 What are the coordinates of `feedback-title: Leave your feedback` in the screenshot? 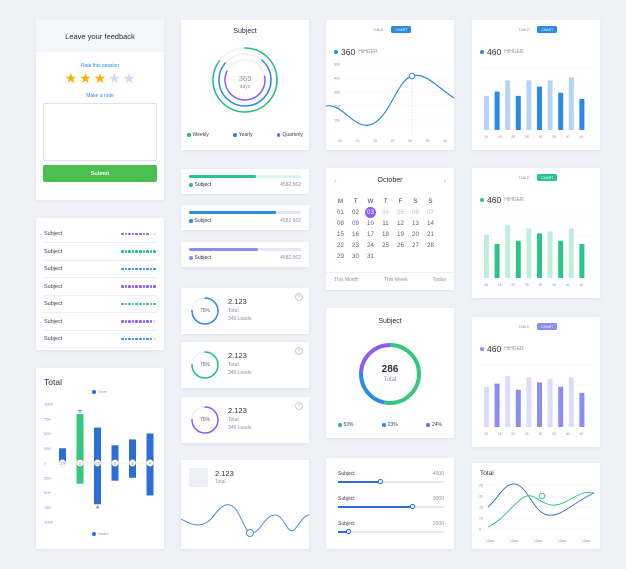 It's located at (100, 36).